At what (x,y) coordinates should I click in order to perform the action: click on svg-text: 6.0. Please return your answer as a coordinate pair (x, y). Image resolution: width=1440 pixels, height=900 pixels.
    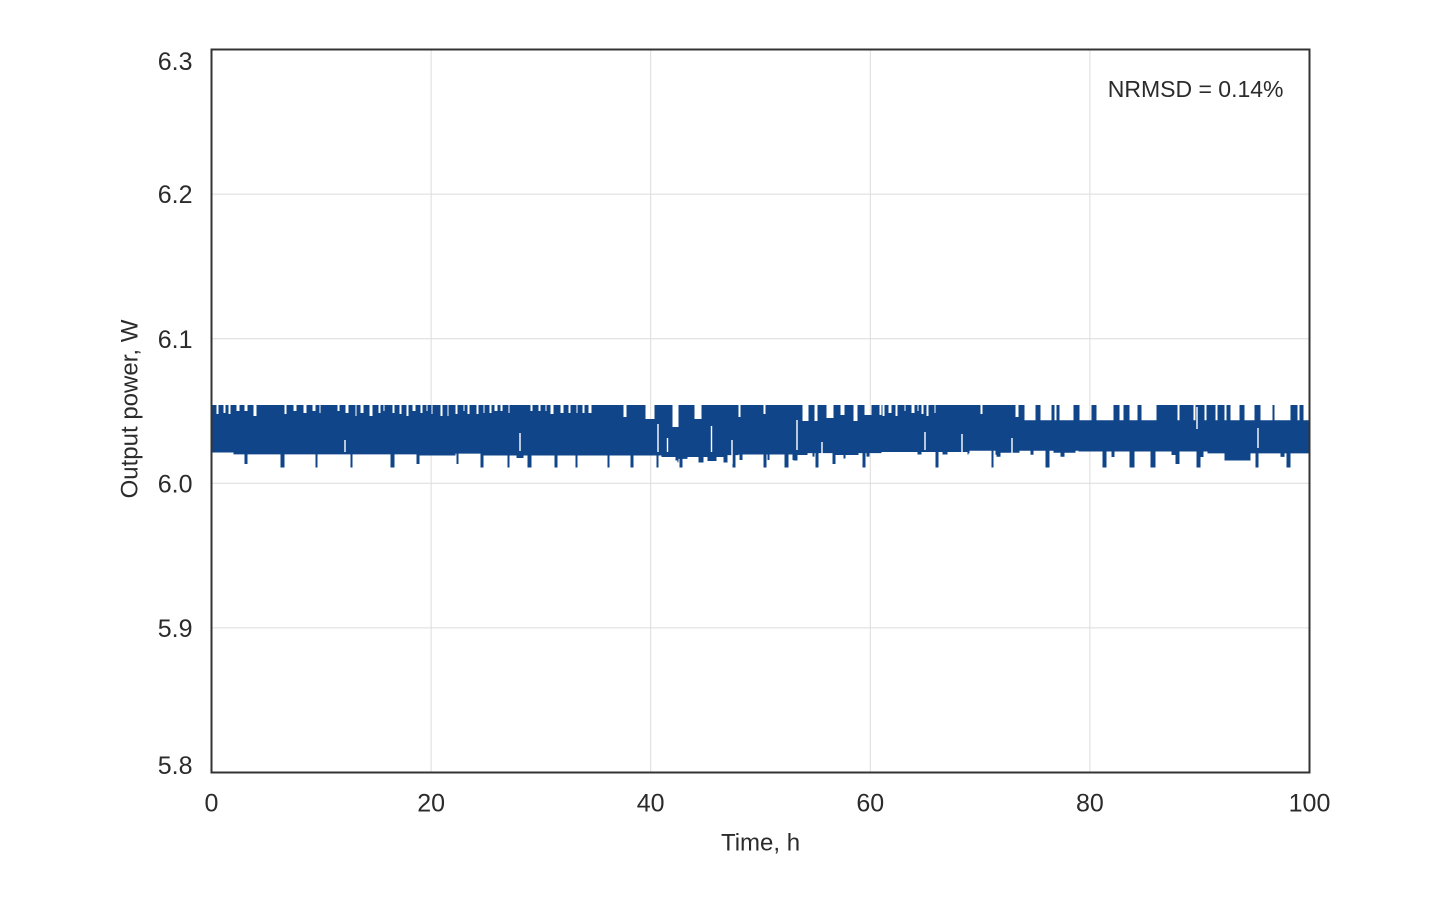
    Looking at the image, I should click on (175, 484).